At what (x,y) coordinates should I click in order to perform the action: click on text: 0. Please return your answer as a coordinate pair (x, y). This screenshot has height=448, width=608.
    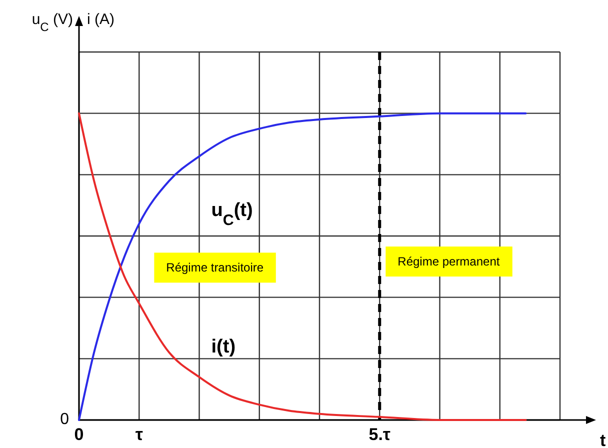
    Looking at the image, I should click on (65, 419).